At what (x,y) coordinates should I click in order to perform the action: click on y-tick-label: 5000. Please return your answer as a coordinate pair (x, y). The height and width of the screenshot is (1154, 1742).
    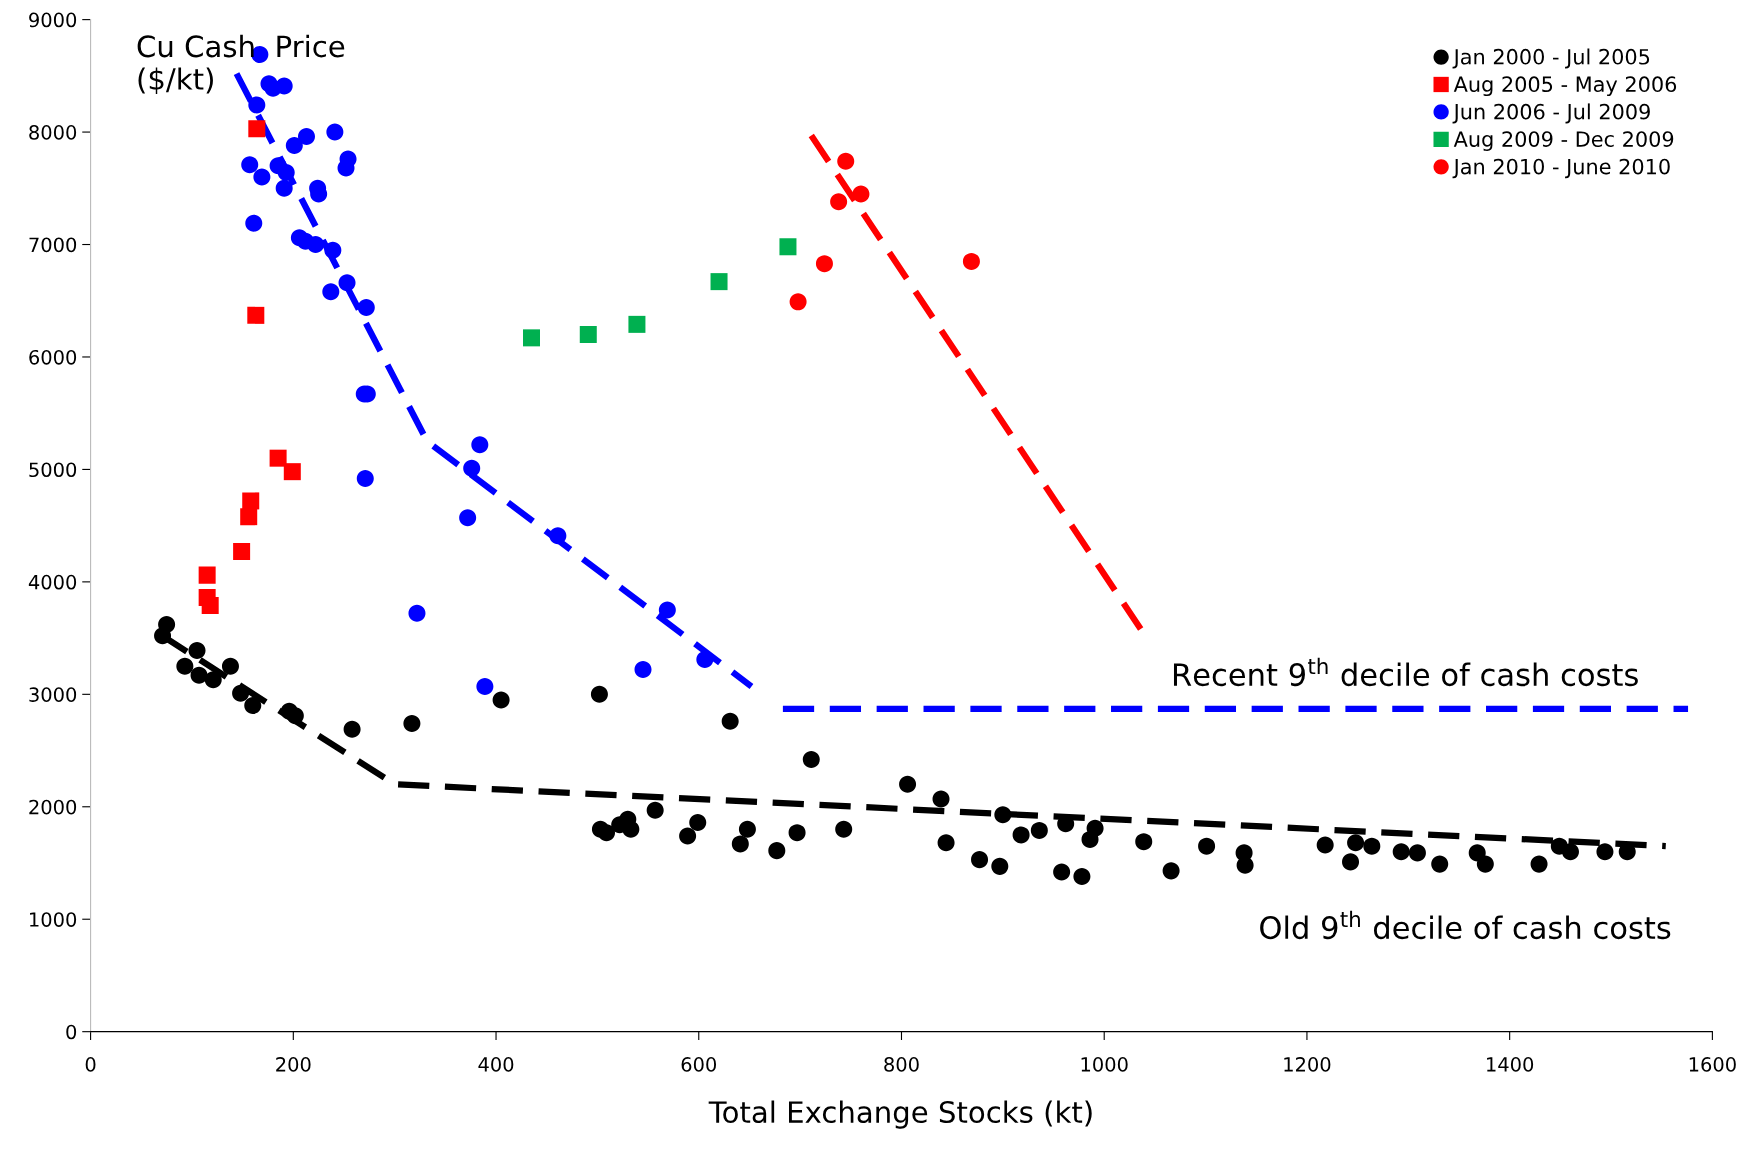
    Looking at the image, I should click on (53, 470).